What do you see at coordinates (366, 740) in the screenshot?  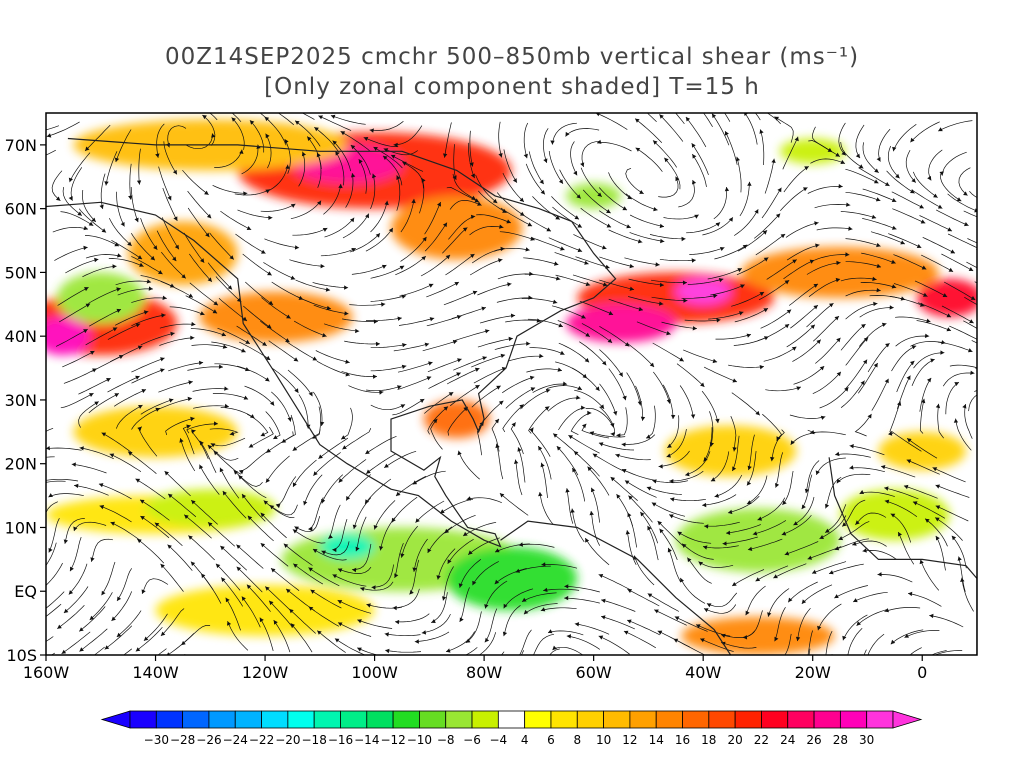 I see `colorbar-tick-label: −14` at bounding box center [366, 740].